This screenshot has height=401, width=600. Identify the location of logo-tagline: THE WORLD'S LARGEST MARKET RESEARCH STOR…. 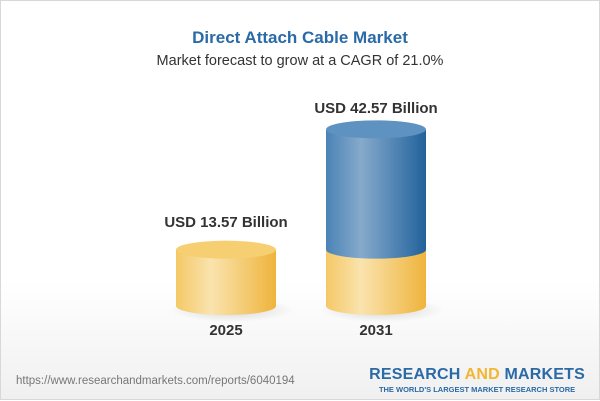
(477, 389).